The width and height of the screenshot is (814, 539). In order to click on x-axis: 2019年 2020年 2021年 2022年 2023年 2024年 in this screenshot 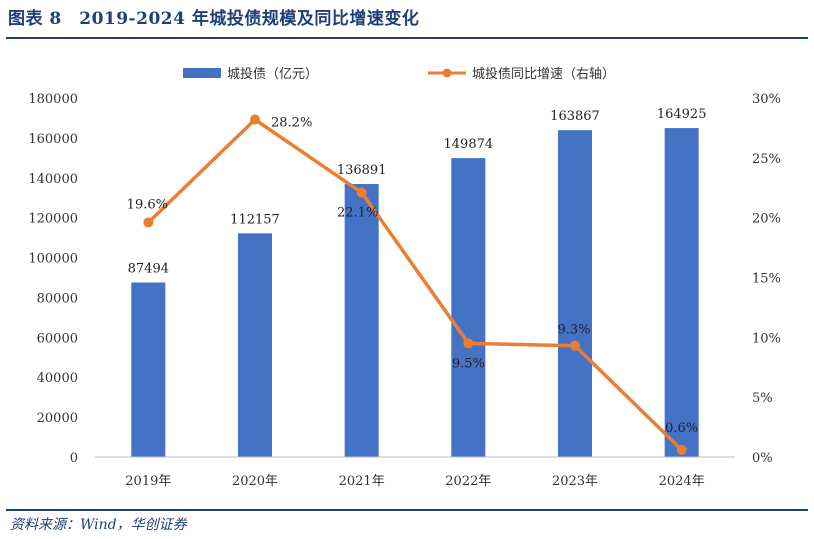, I will do `click(414, 481)`.